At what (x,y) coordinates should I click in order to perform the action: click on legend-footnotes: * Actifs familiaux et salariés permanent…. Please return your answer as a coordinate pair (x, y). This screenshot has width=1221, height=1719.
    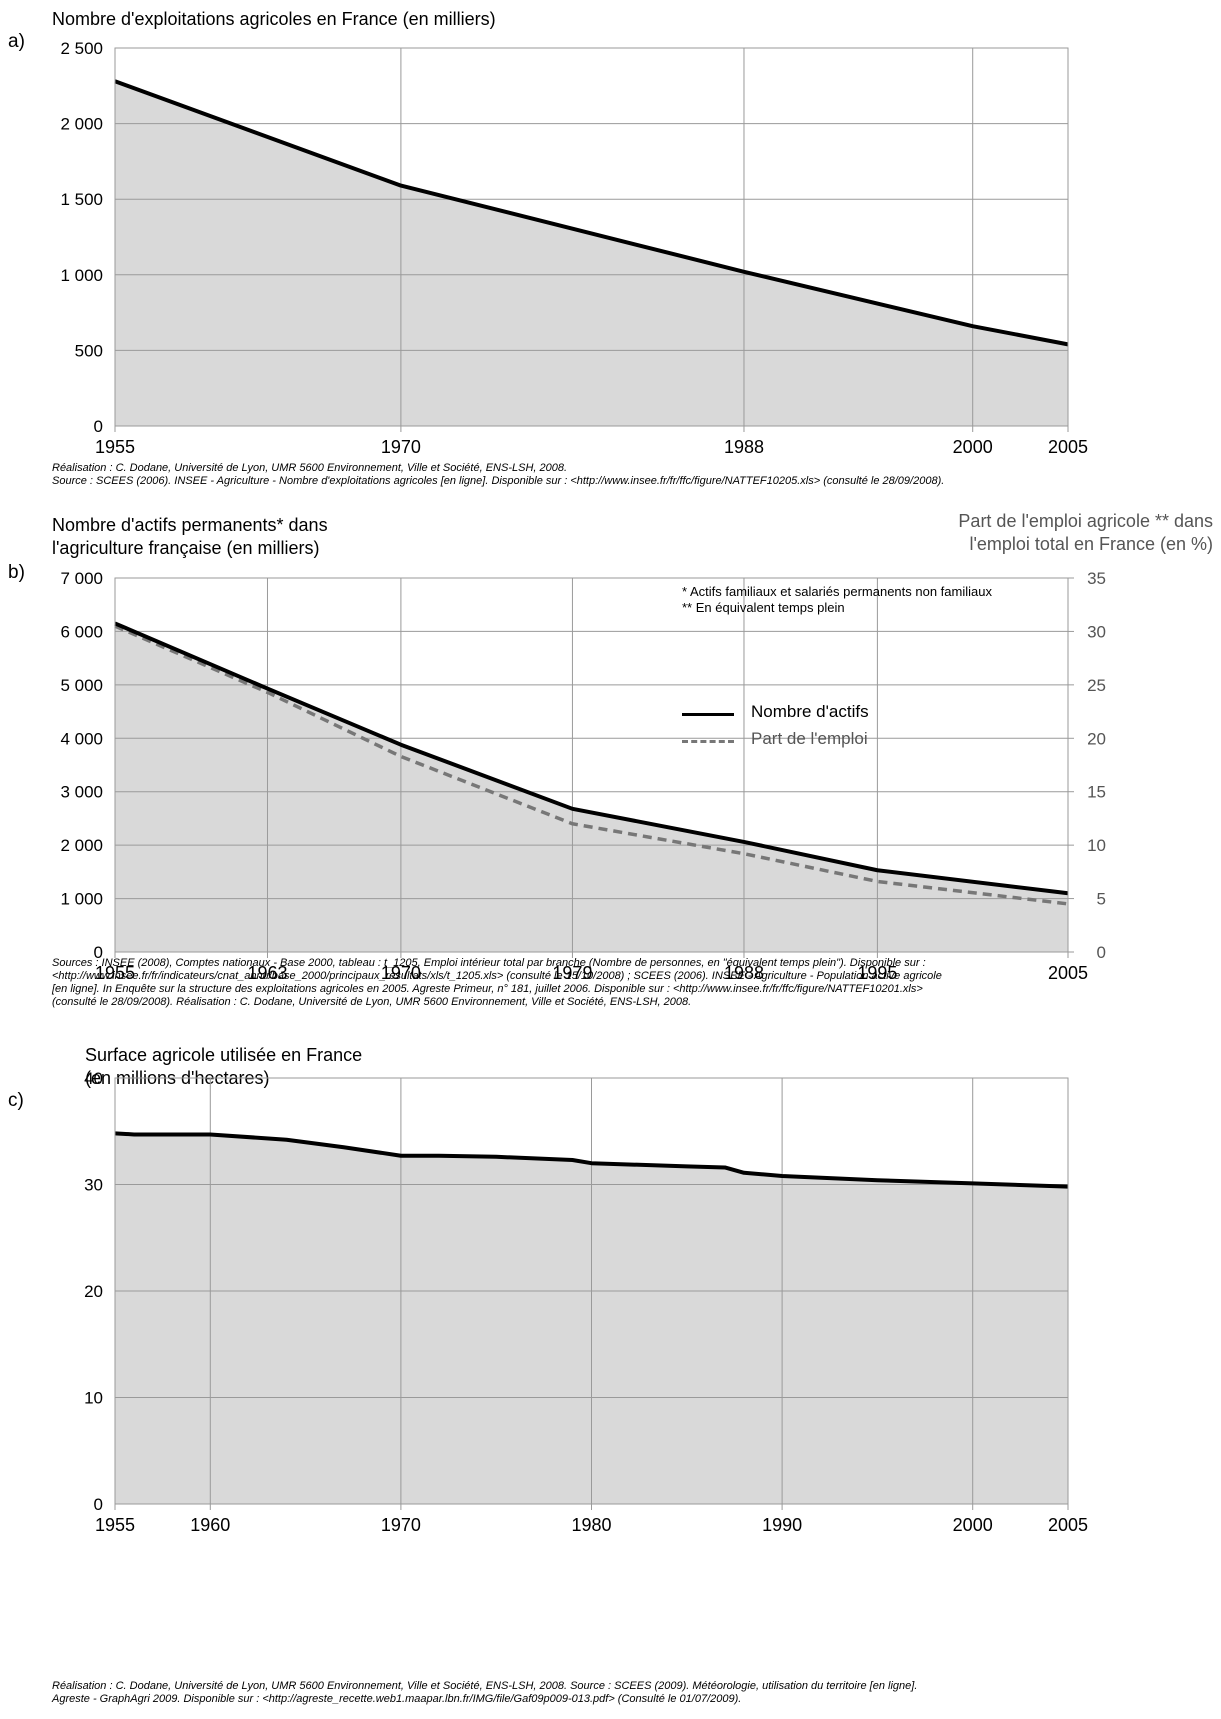
    Looking at the image, I should click on (837, 600).